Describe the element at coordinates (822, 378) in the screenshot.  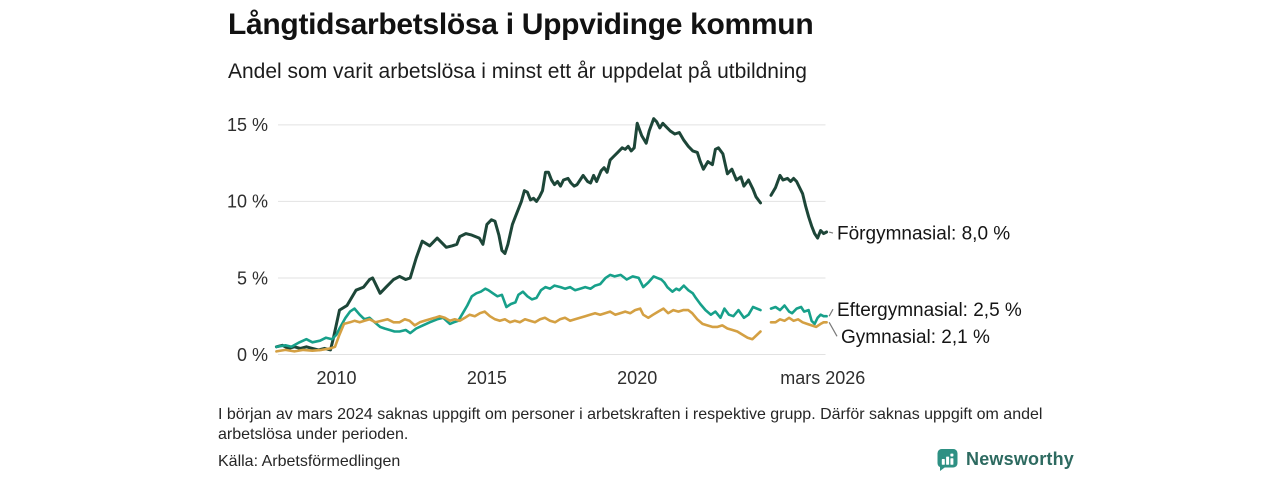
I see `x-tick-label: mars 2026` at that location.